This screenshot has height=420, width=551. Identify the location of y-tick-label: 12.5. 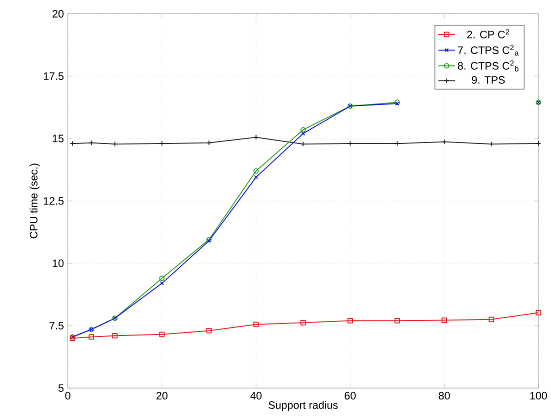
(54, 201).